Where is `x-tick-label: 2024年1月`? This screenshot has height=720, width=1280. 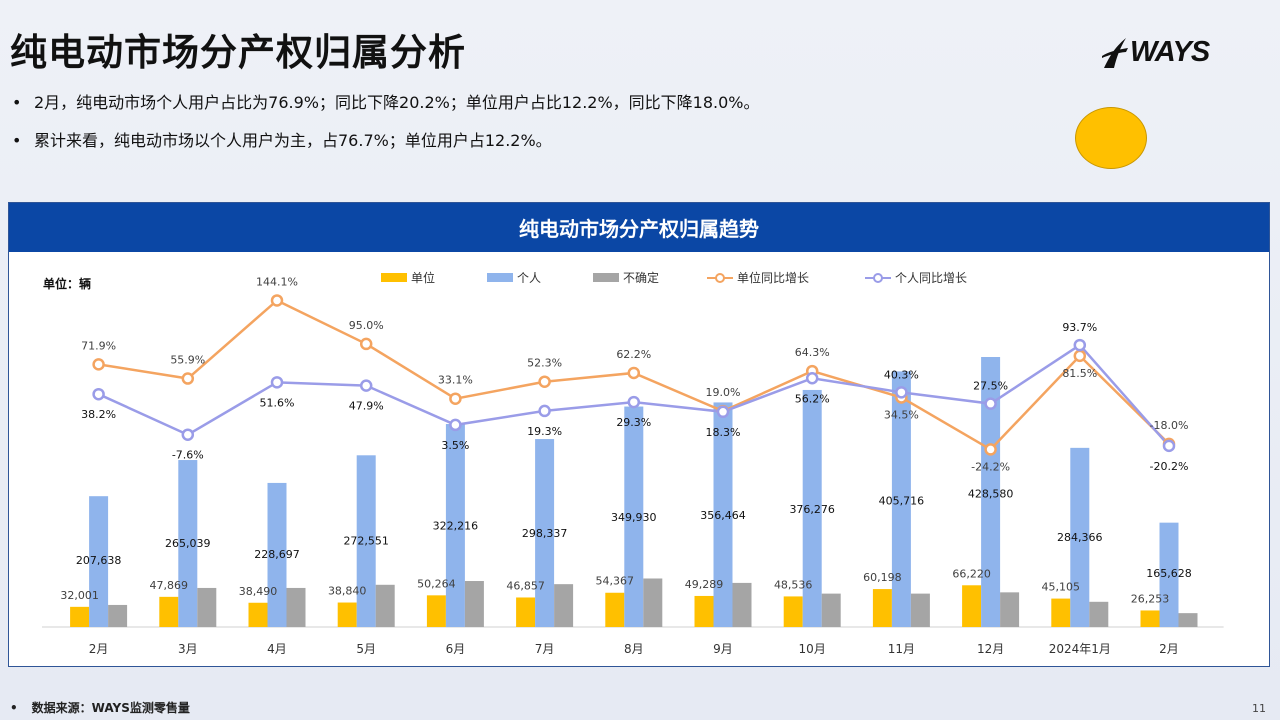 x-tick-label: 2024年1月 is located at coordinates (1080, 649).